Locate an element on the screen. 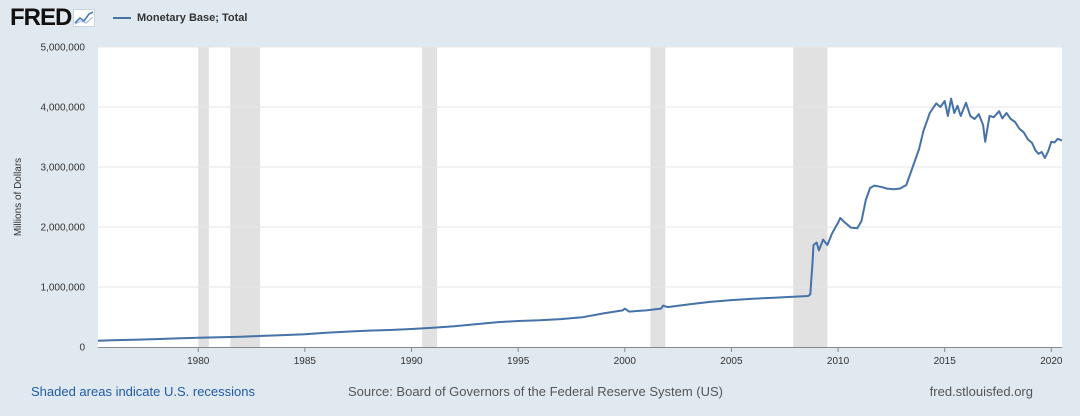 The width and height of the screenshot is (1080, 416). x-tick-label: 2010 is located at coordinates (838, 361).